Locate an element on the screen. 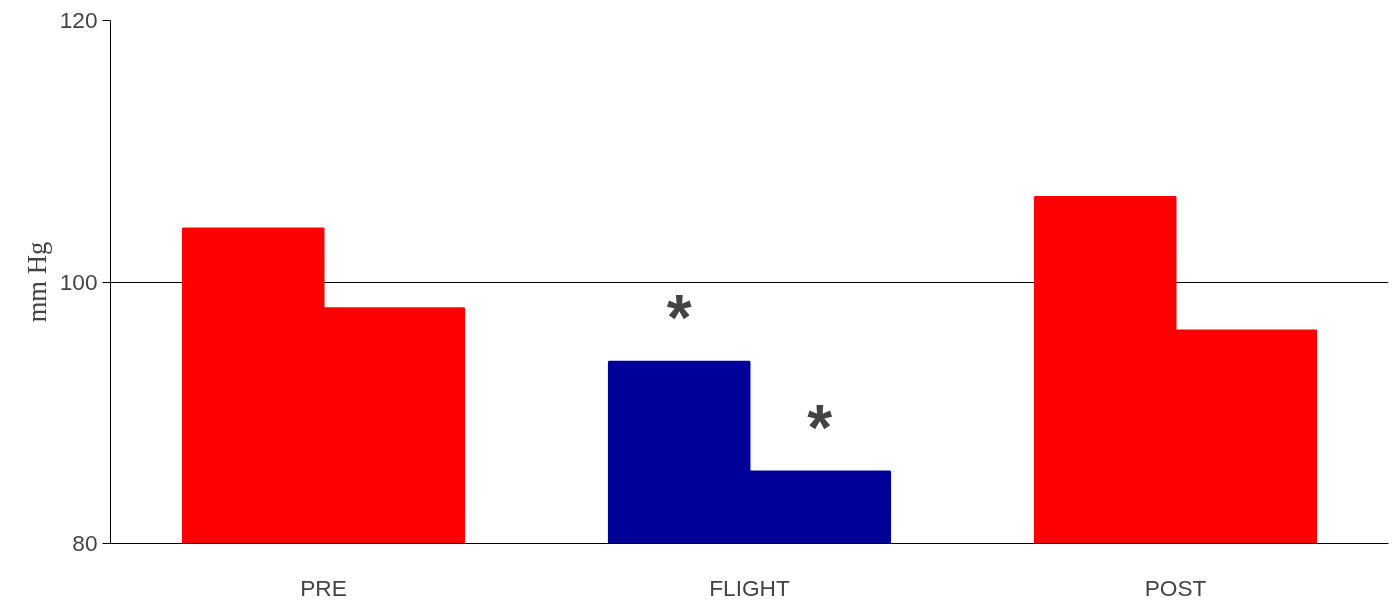  y-tick-label: 120 is located at coordinates (78, 20).